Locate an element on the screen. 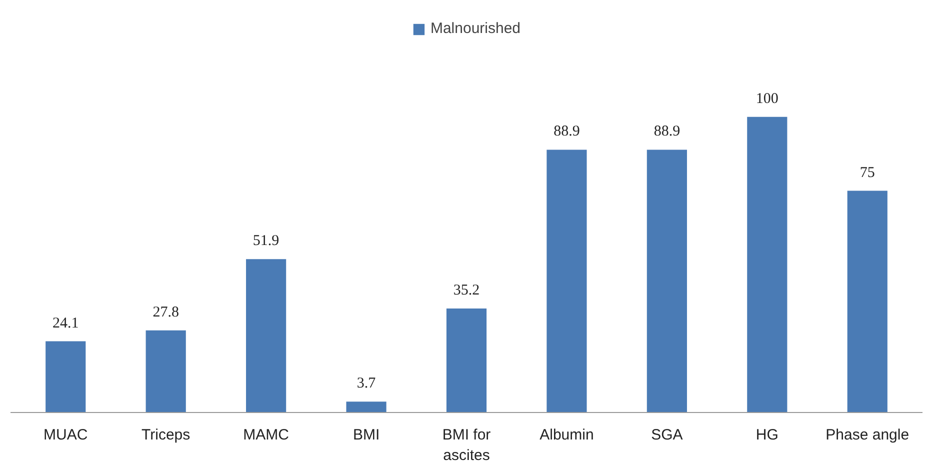 The height and width of the screenshot is (466, 927). x-tick-label: HG is located at coordinates (767, 435).